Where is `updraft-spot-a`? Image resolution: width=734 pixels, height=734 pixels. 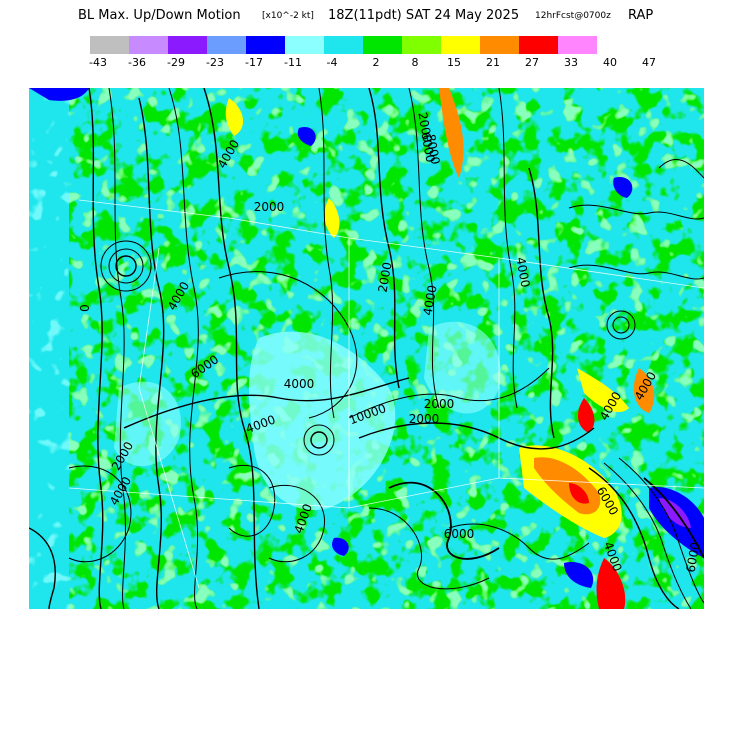 updraft-spot-a is located at coordinates (332, 218).